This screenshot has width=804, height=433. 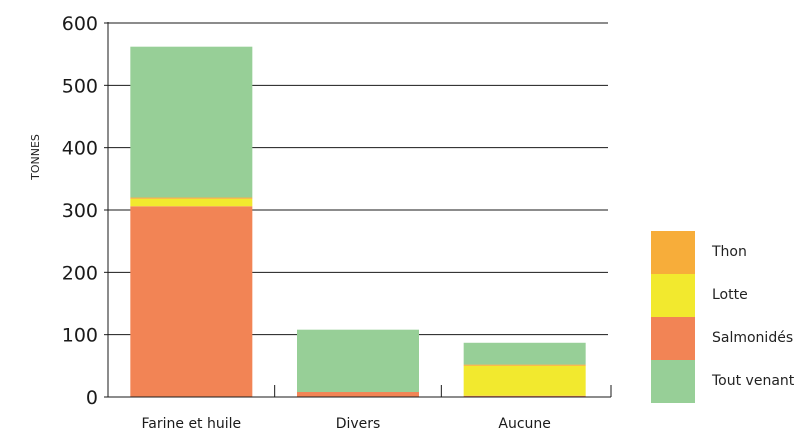 What do you see at coordinates (92, 398) in the screenshot?
I see `y-tick-label-0: 0` at bounding box center [92, 398].